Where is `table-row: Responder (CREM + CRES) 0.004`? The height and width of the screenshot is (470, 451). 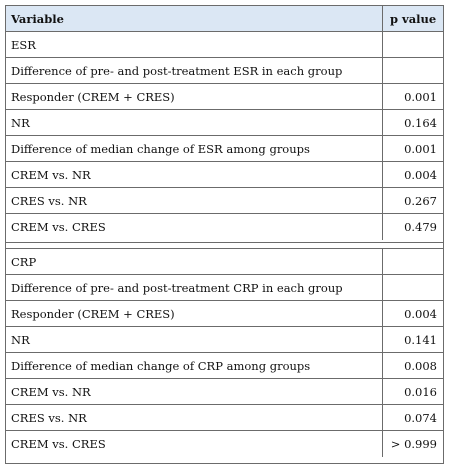 table-row: Responder (CREM + CRES) 0.004 is located at coordinates (224, 314).